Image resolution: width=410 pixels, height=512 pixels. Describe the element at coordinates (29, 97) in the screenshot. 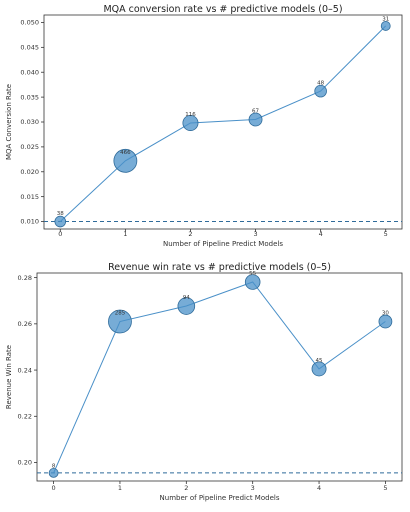

I see `y-tick-label: 0.035` at that location.